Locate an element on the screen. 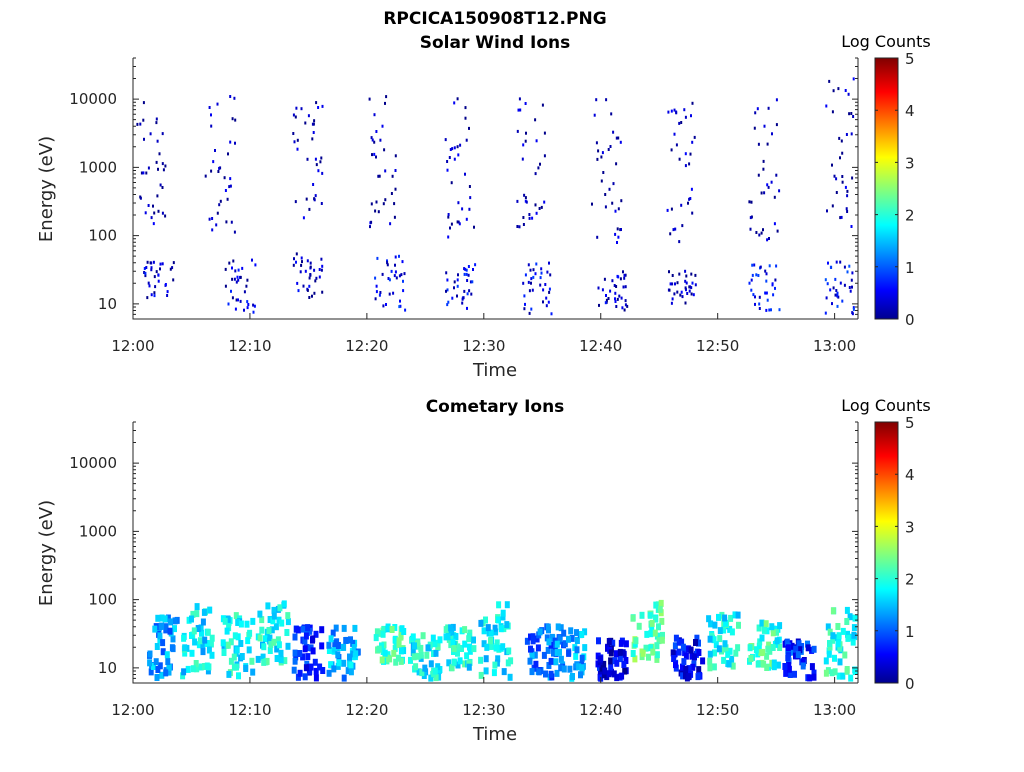 The height and width of the screenshot is (772, 1024). x-tick-label: 13:00 is located at coordinates (834, 710).